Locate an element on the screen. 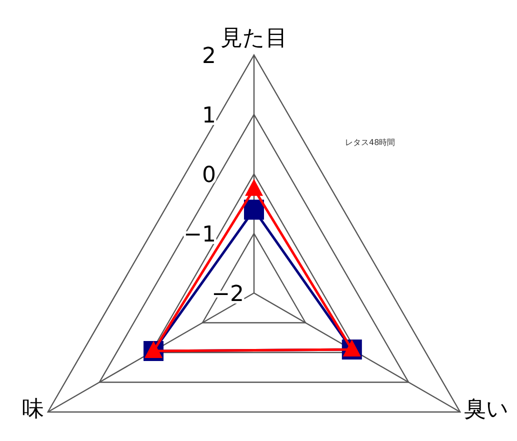  spoke-label: 味 is located at coordinates (33, 409).